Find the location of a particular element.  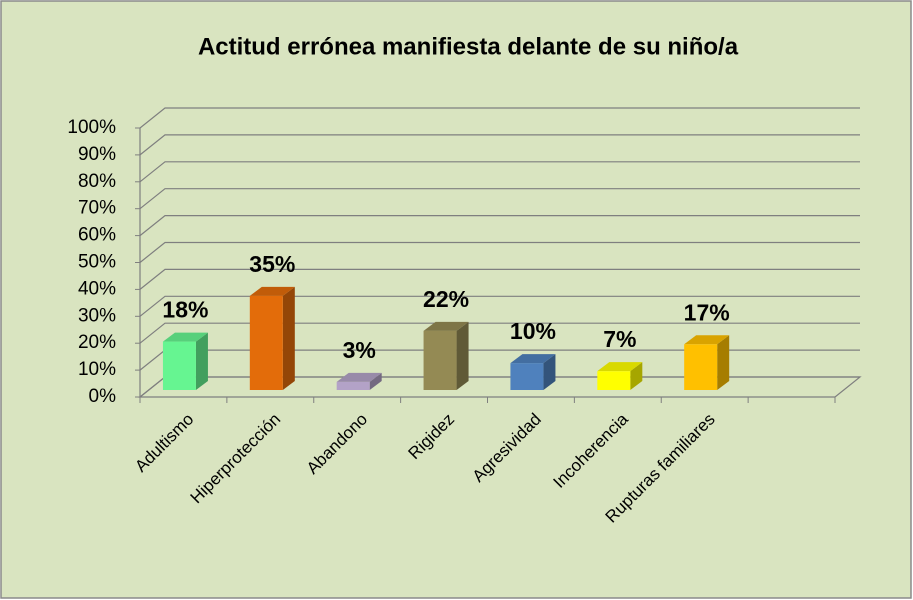

y-tick-label: 80% is located at coordinates (97, 181).